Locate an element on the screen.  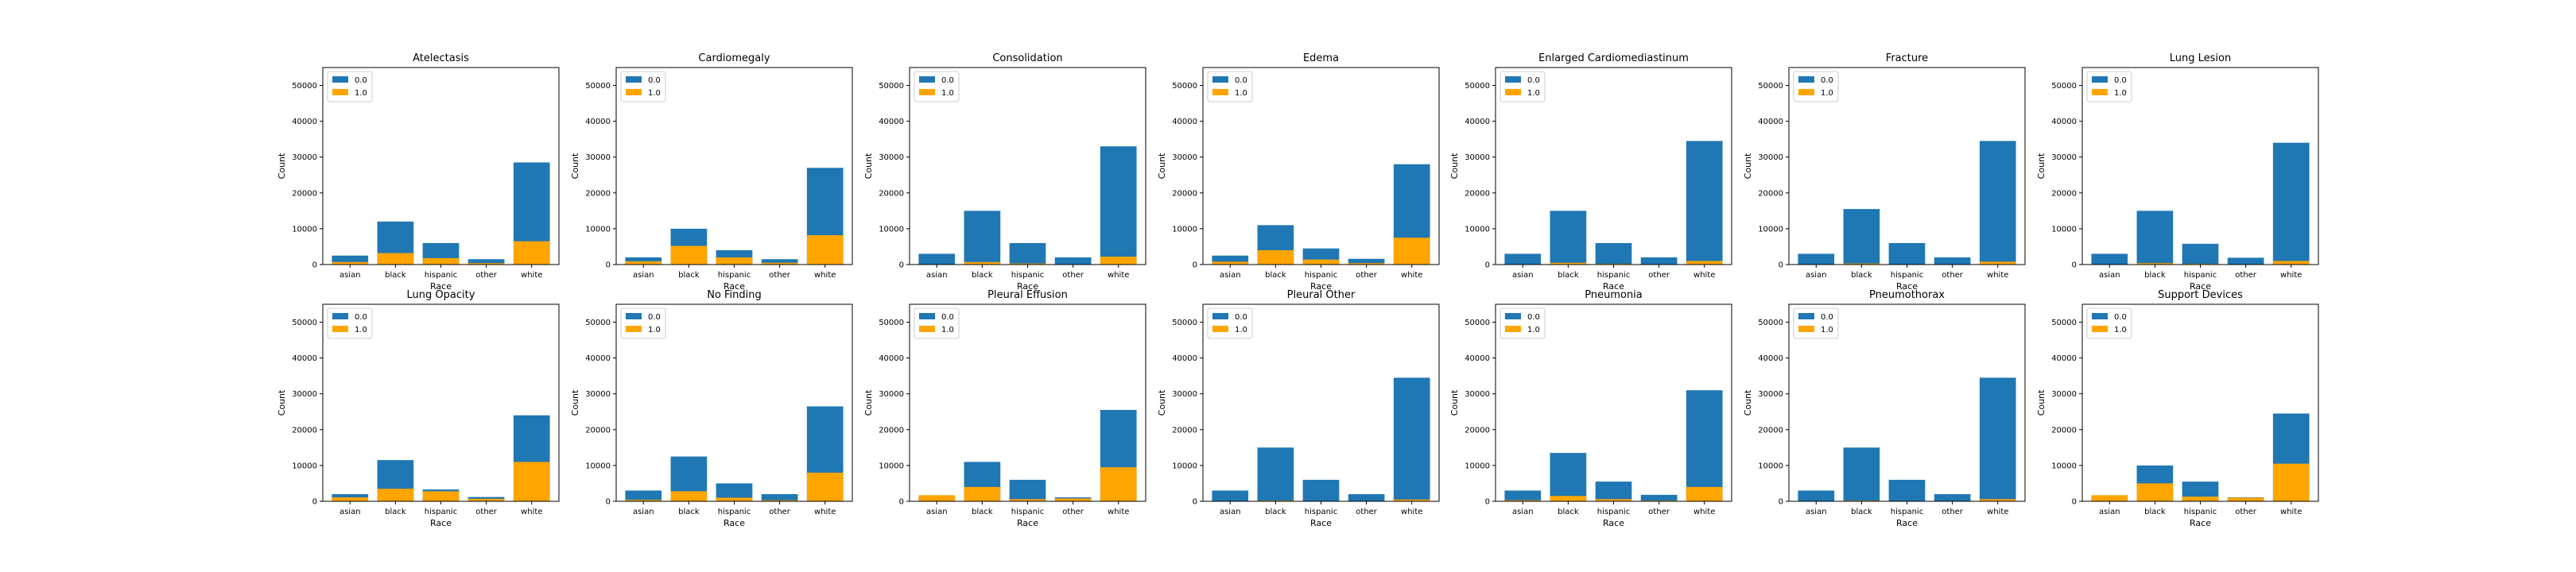
bar-pneumonia-0-0-white is located at coordinates (1704, 445).